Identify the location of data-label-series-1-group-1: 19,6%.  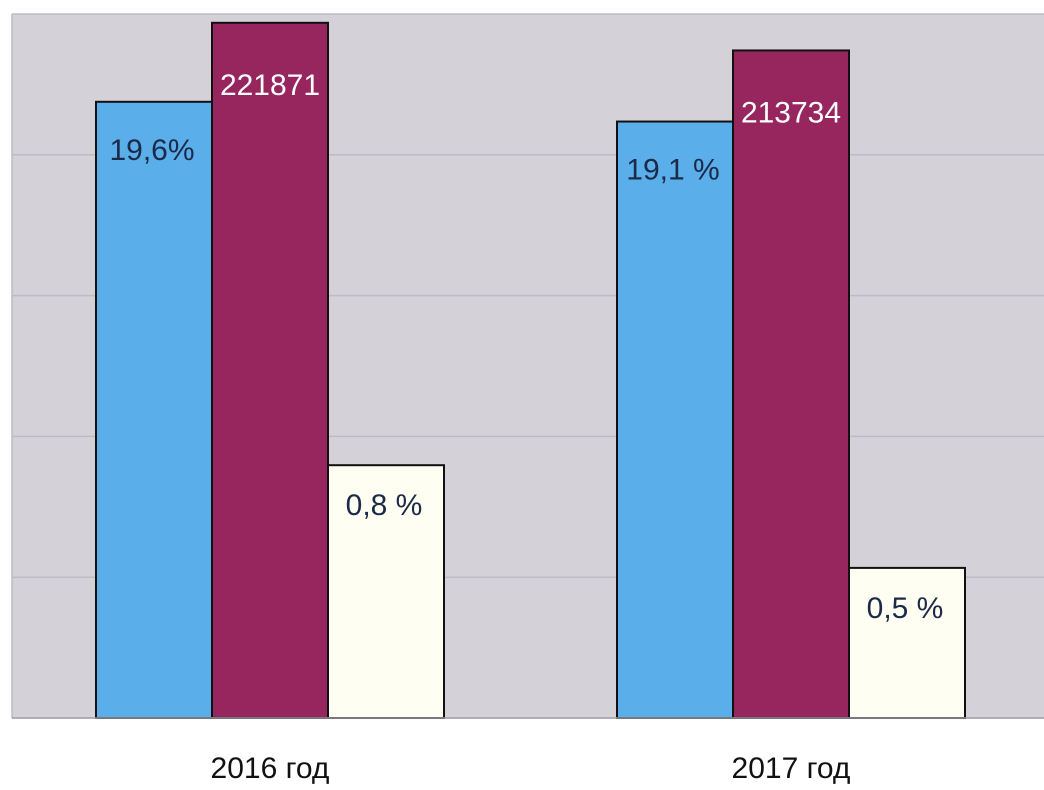
(151, 150).